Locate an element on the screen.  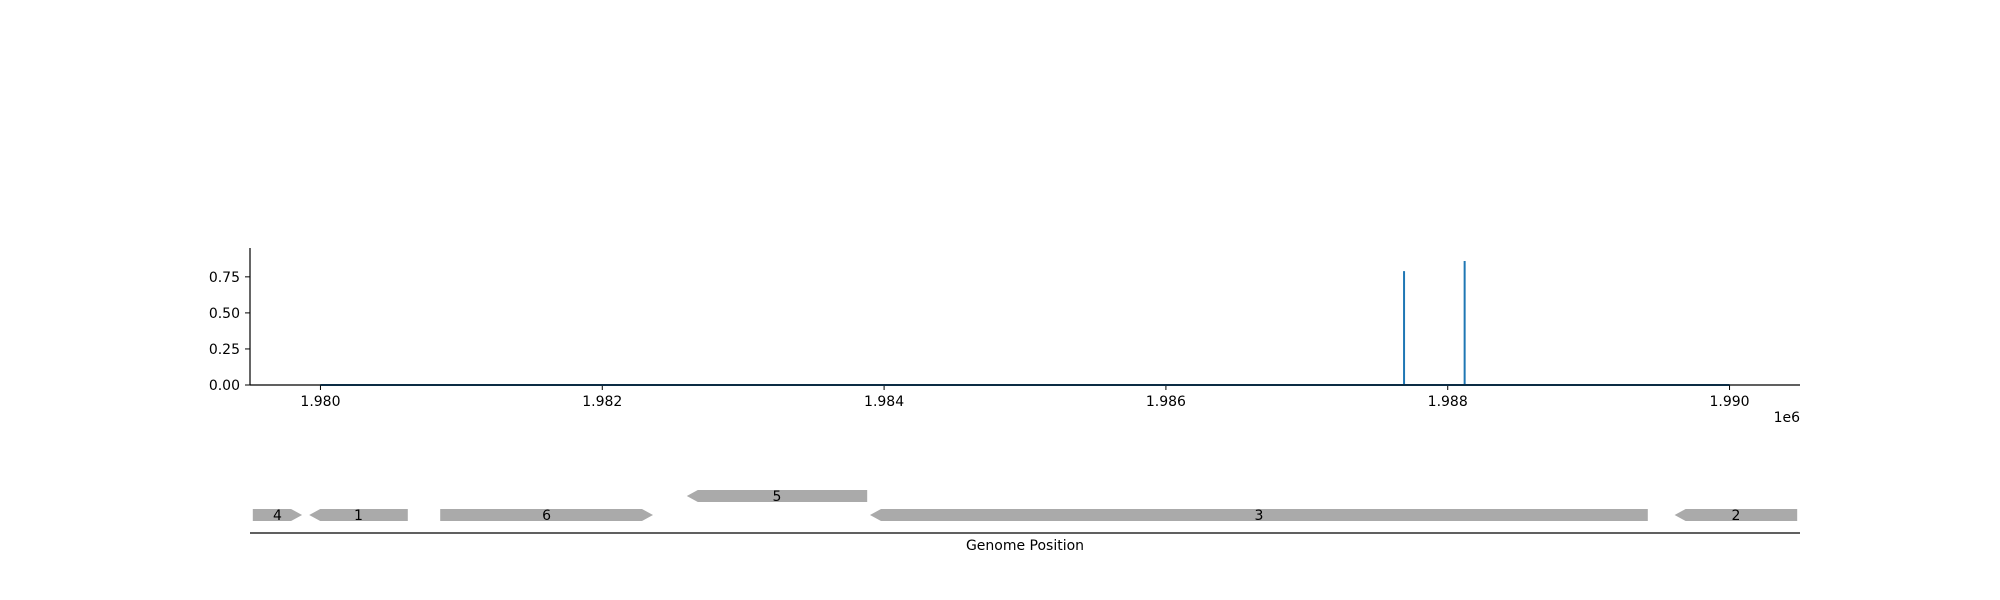
x-tick-label: 1.986 is located at coordinates (1166, 402).